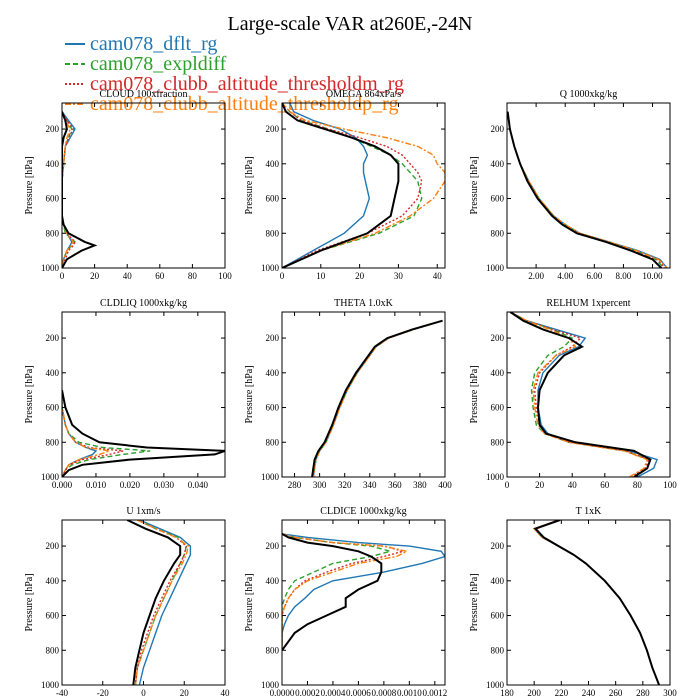 This screenshot has height=700, width=700. I want to click on legend-entry: cam078_dflt_rg, so click(153, 44).